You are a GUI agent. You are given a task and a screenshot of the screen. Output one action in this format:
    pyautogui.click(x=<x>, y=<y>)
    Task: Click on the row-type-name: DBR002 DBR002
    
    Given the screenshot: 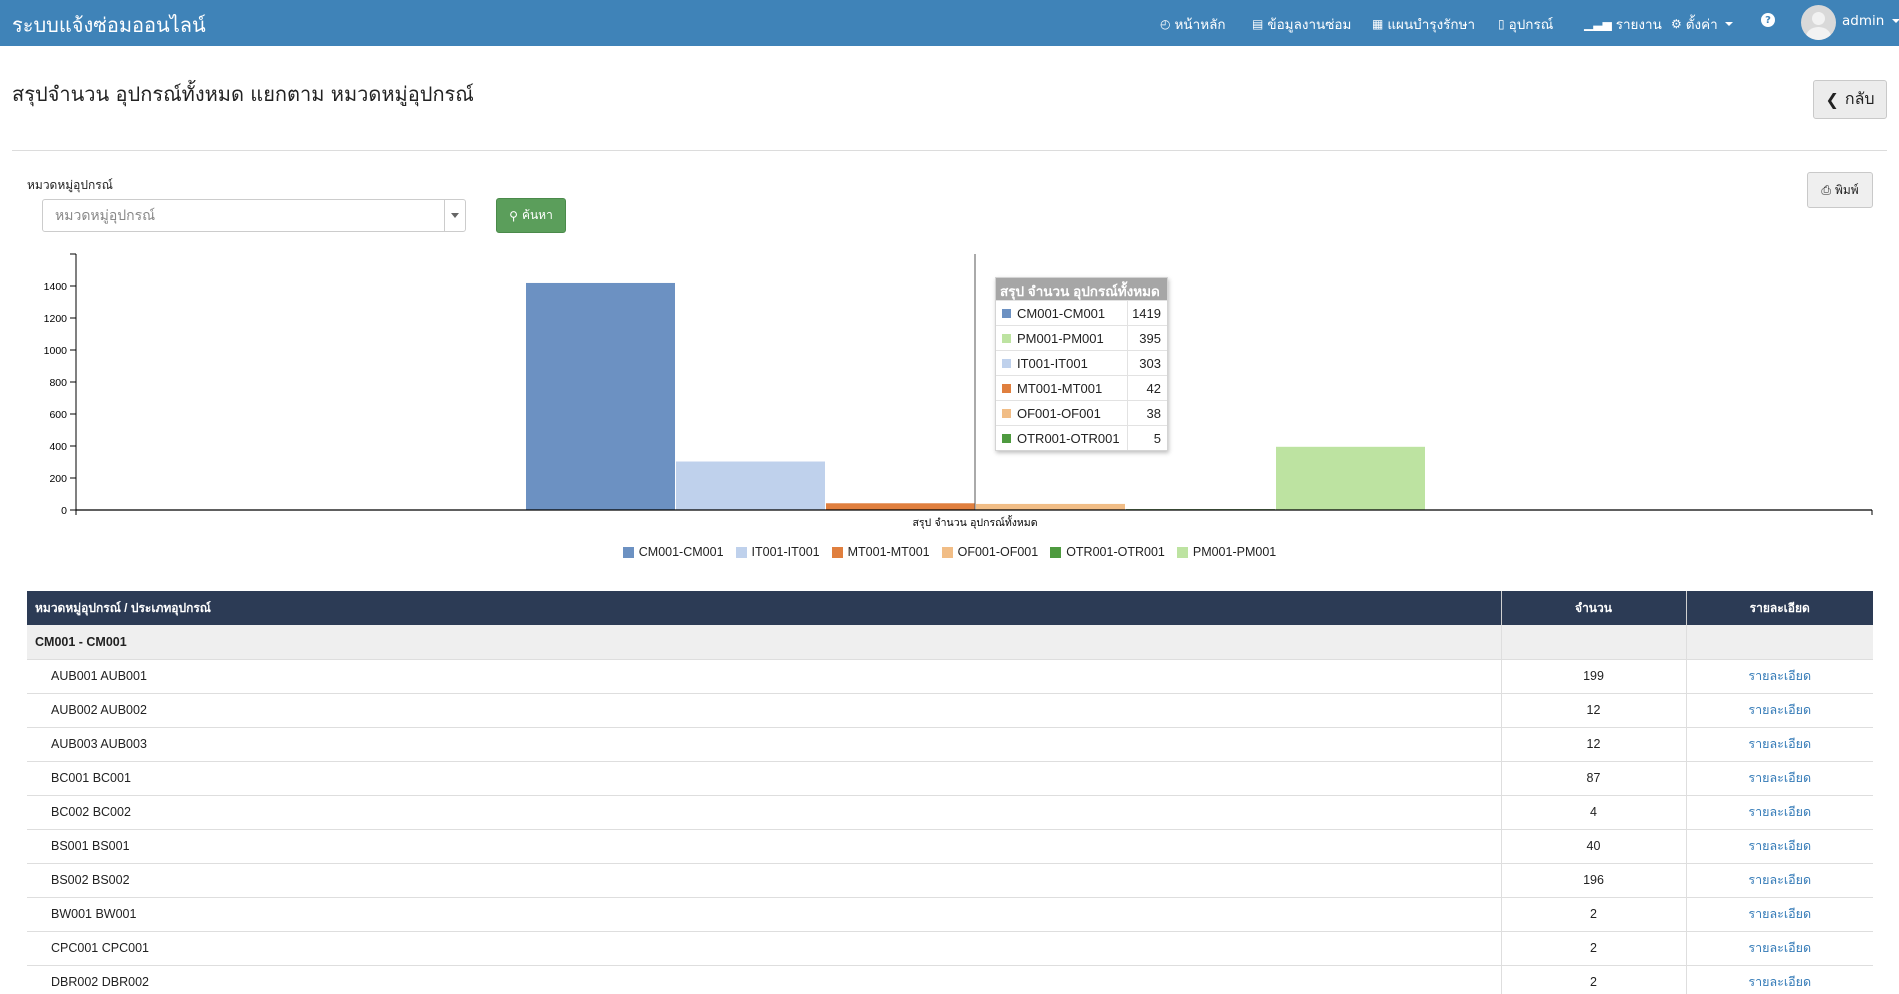 What is the action you would take?
    pyautogui.click(x=764, y=979)
    